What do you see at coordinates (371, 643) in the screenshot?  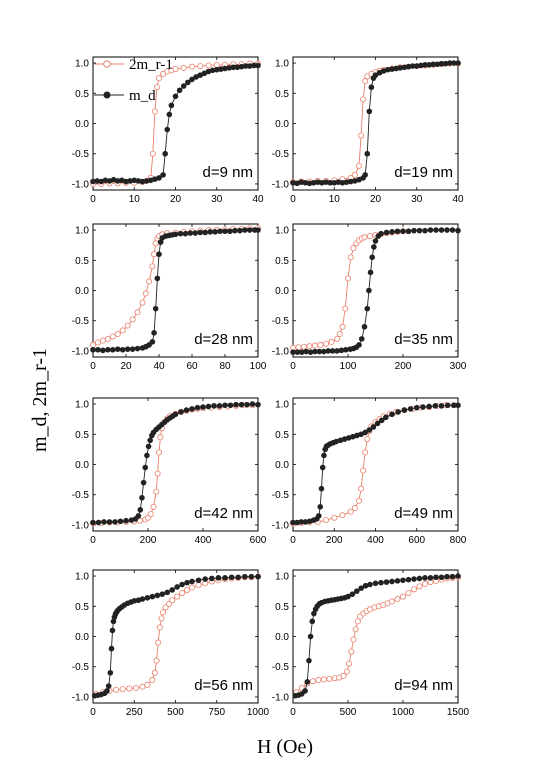 I see `panel-8: 0 500 1000 1500 -1.0 -0.5 0.0 0.5 1.0 d=94 nm` at bounding box center [371, 643].